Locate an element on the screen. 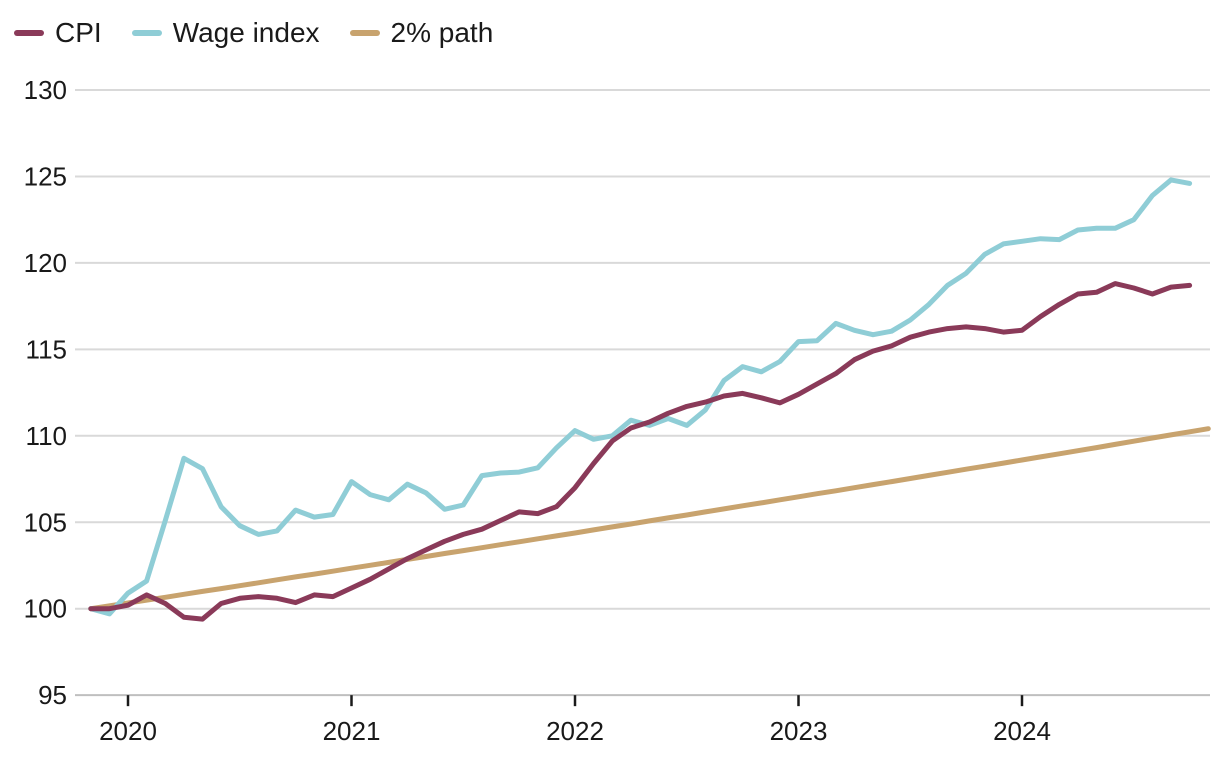 This screenshot has height=760, width=1220. y-axis-tick-label: 105 is located at coordinates (45, 522).